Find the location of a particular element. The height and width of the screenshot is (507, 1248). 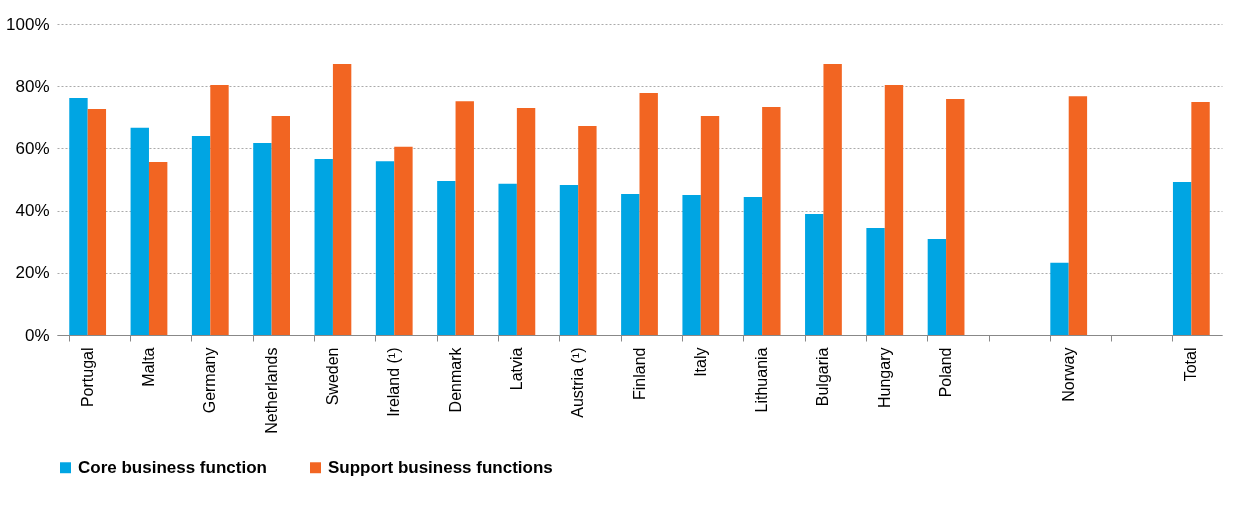

x-tick-label: Total is located at coordinates (1191, 364).